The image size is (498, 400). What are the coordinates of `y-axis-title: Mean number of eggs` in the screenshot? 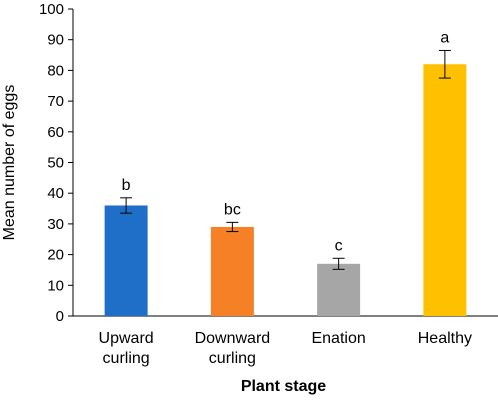 It's located at (9, 163).